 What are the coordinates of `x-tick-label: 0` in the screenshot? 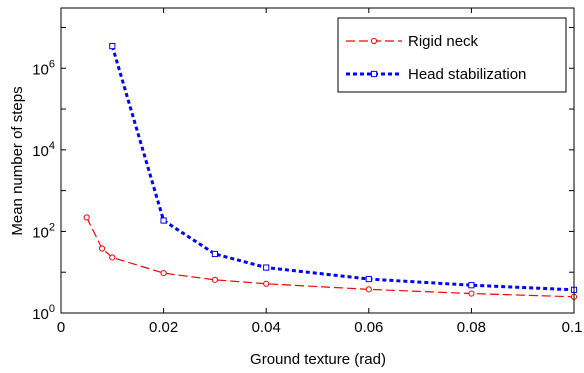 It's located at (61, 327).